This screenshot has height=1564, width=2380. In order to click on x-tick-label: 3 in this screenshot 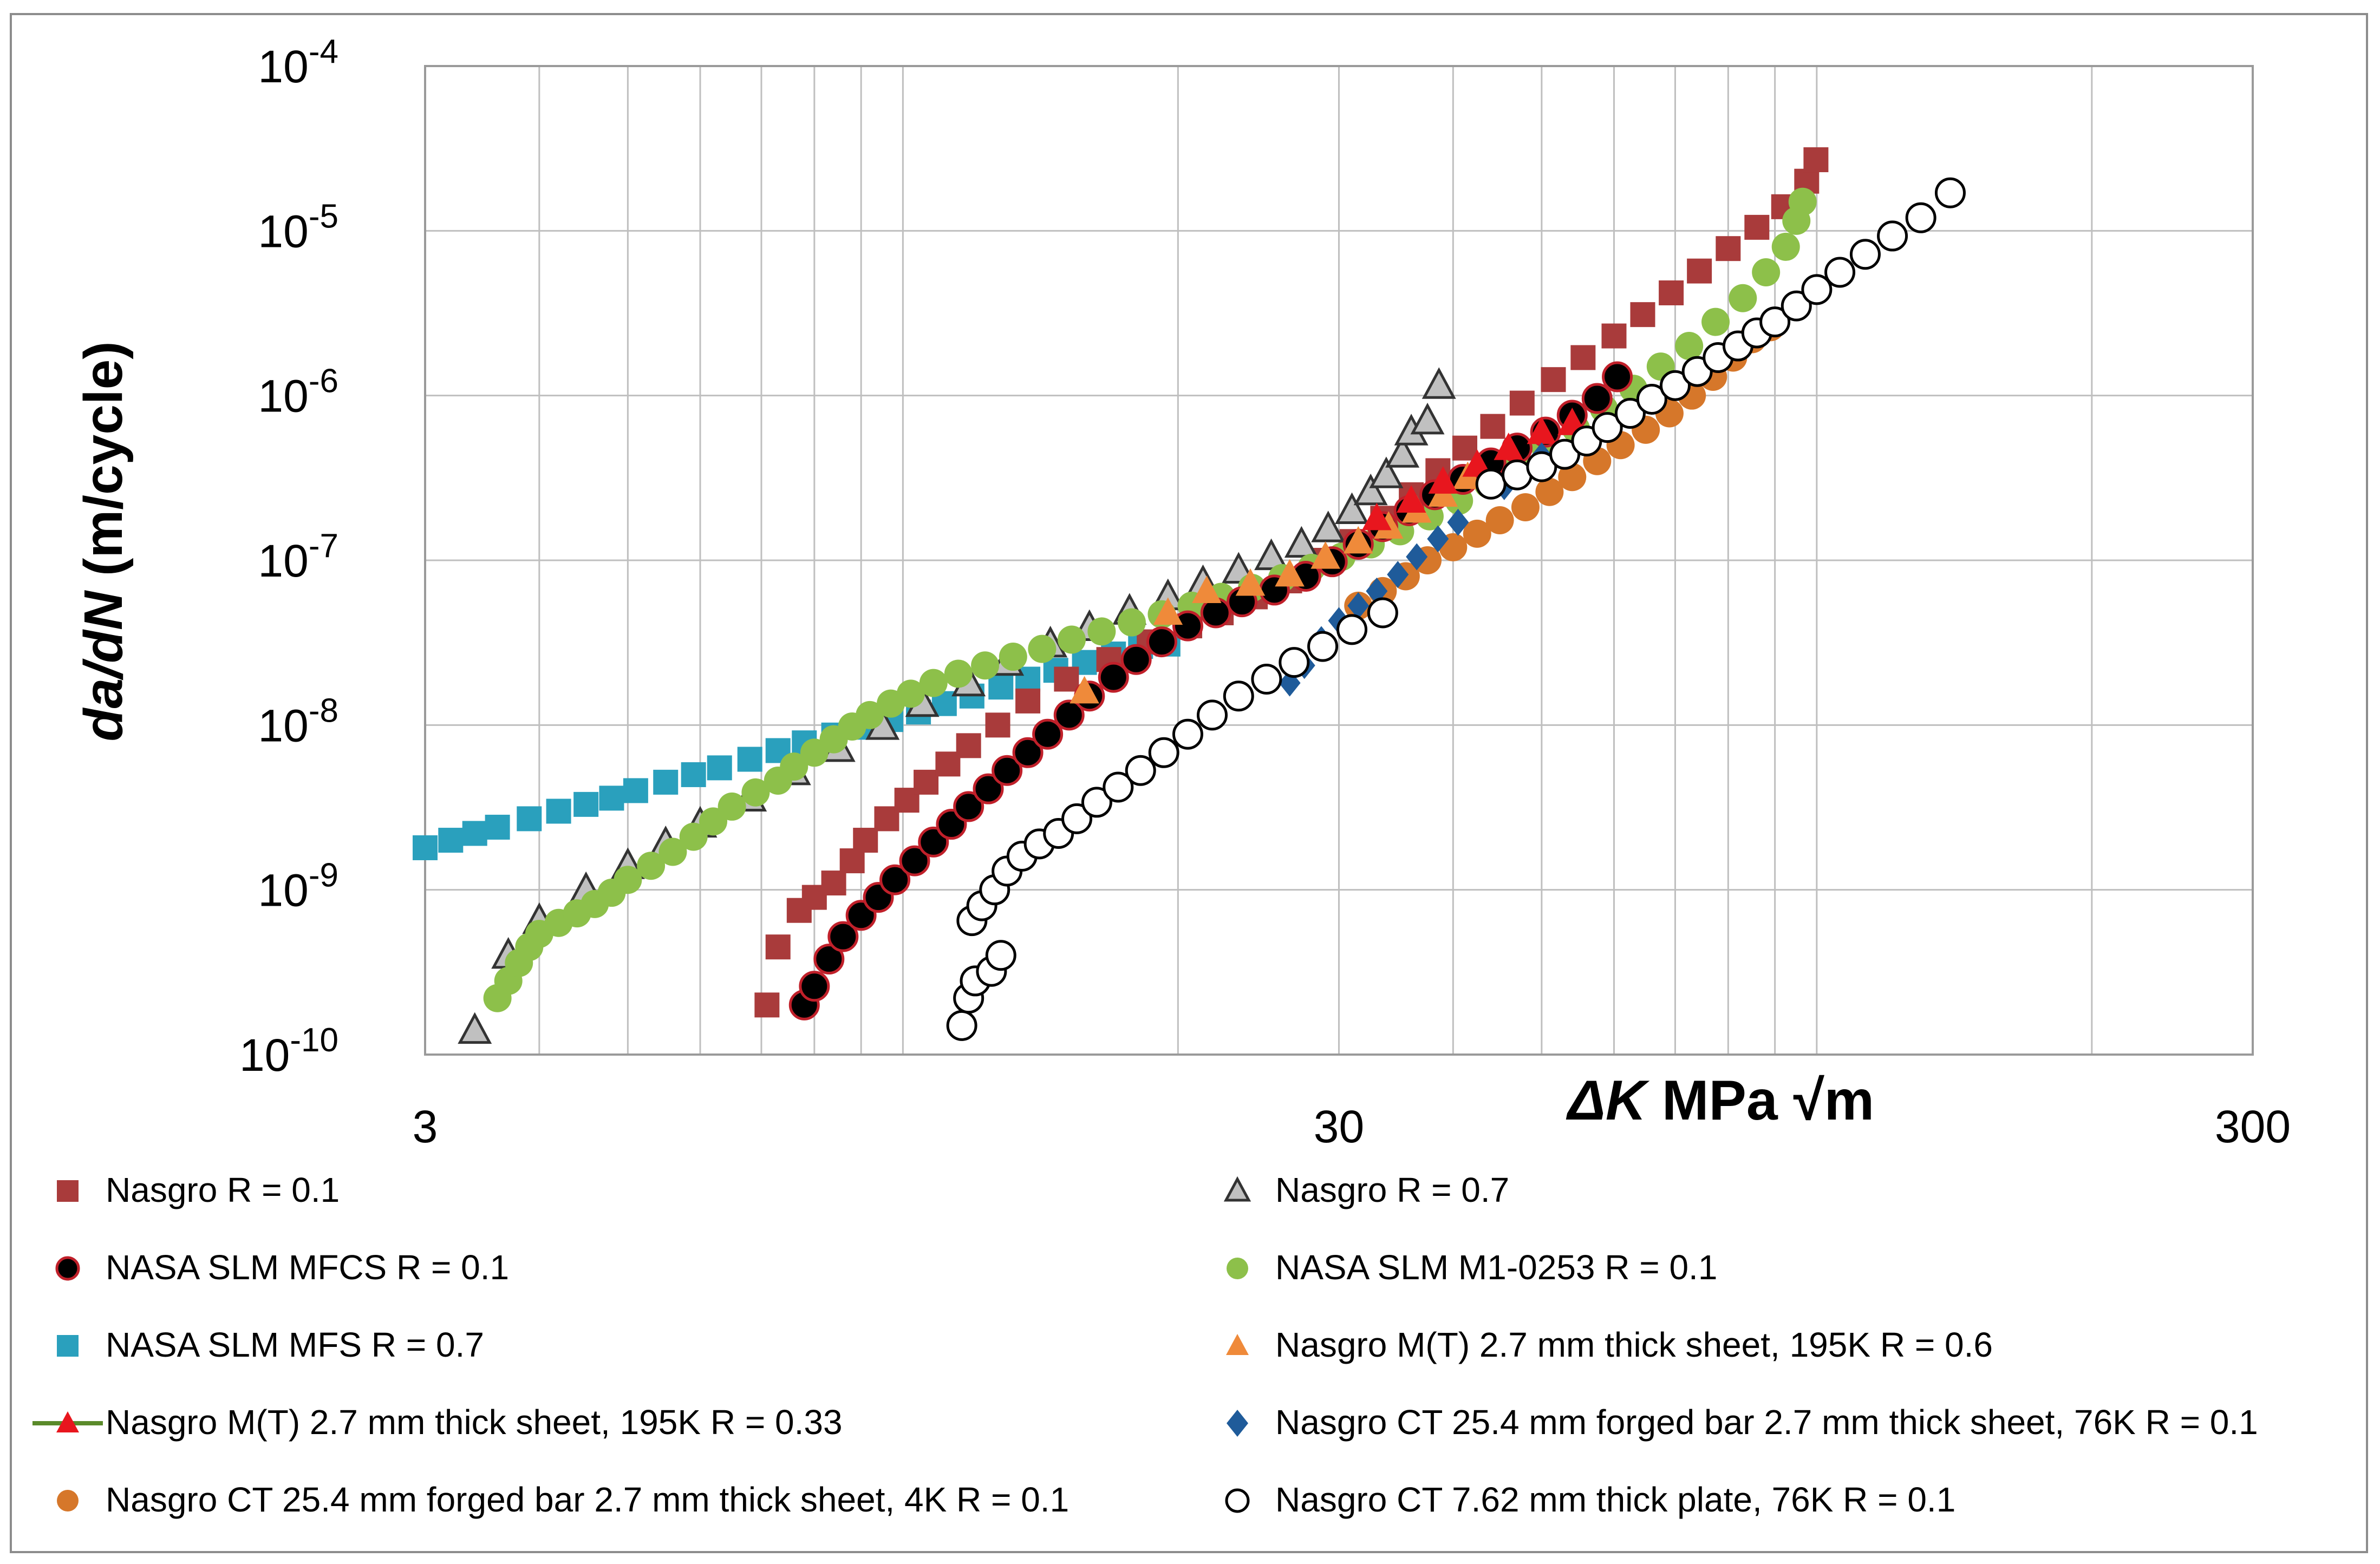, I will do `click(426, 1126)`.